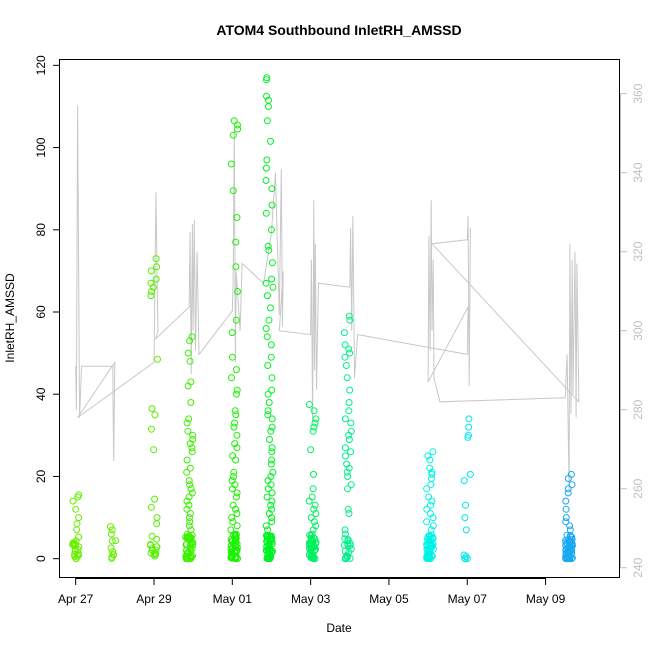 Image resolution: width=650 pixels, height=655 pixels. Describe the element at coordinates (339, 628) in the screenshot. I see `x-axis-label: Date` at that location.